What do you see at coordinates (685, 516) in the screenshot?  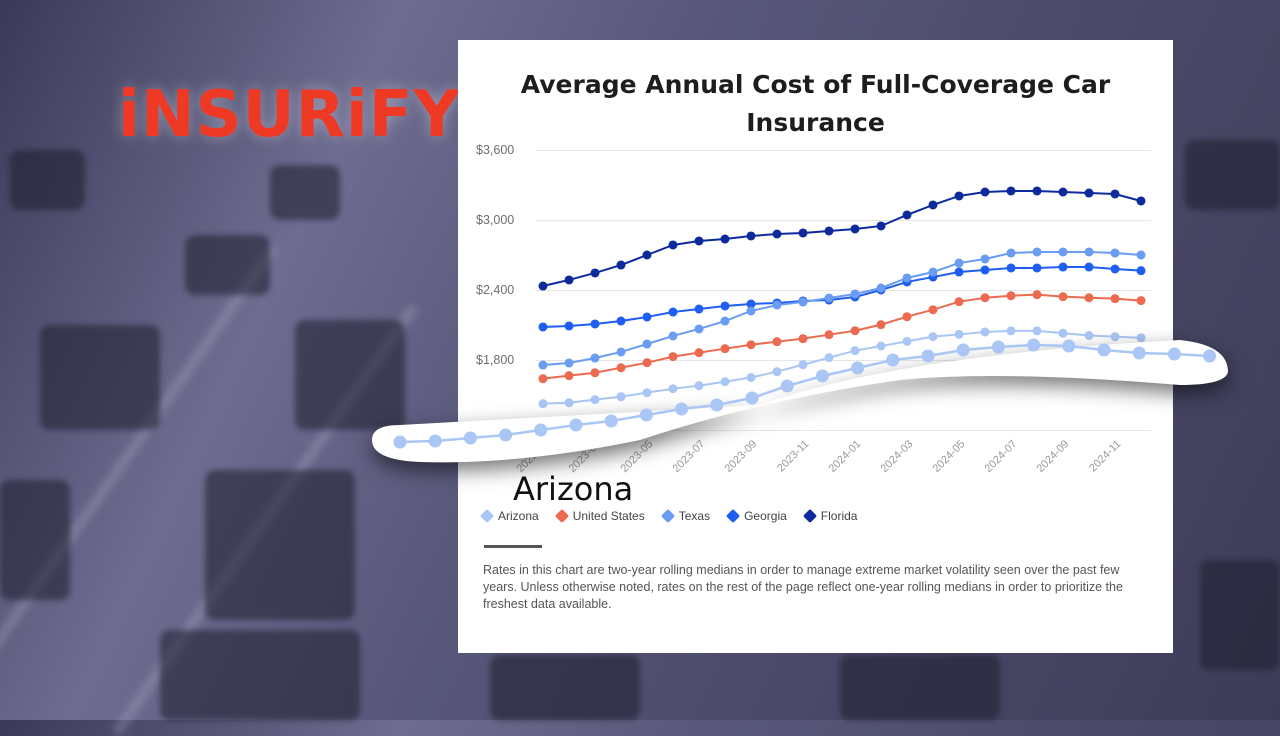 I see `legend-item-texas: Texas` at bounding box center [685, 516].